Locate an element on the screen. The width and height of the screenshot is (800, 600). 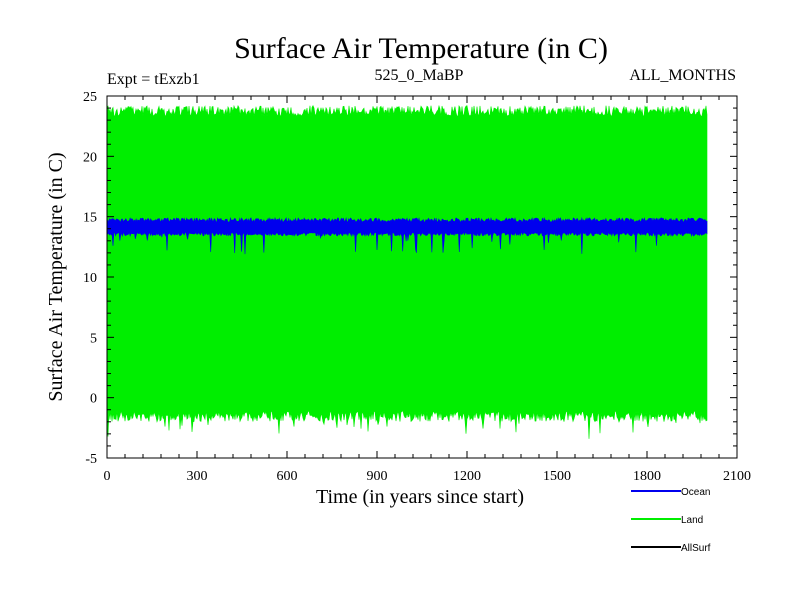
y-tick-label: -5 is located at coordinates (91, 459).